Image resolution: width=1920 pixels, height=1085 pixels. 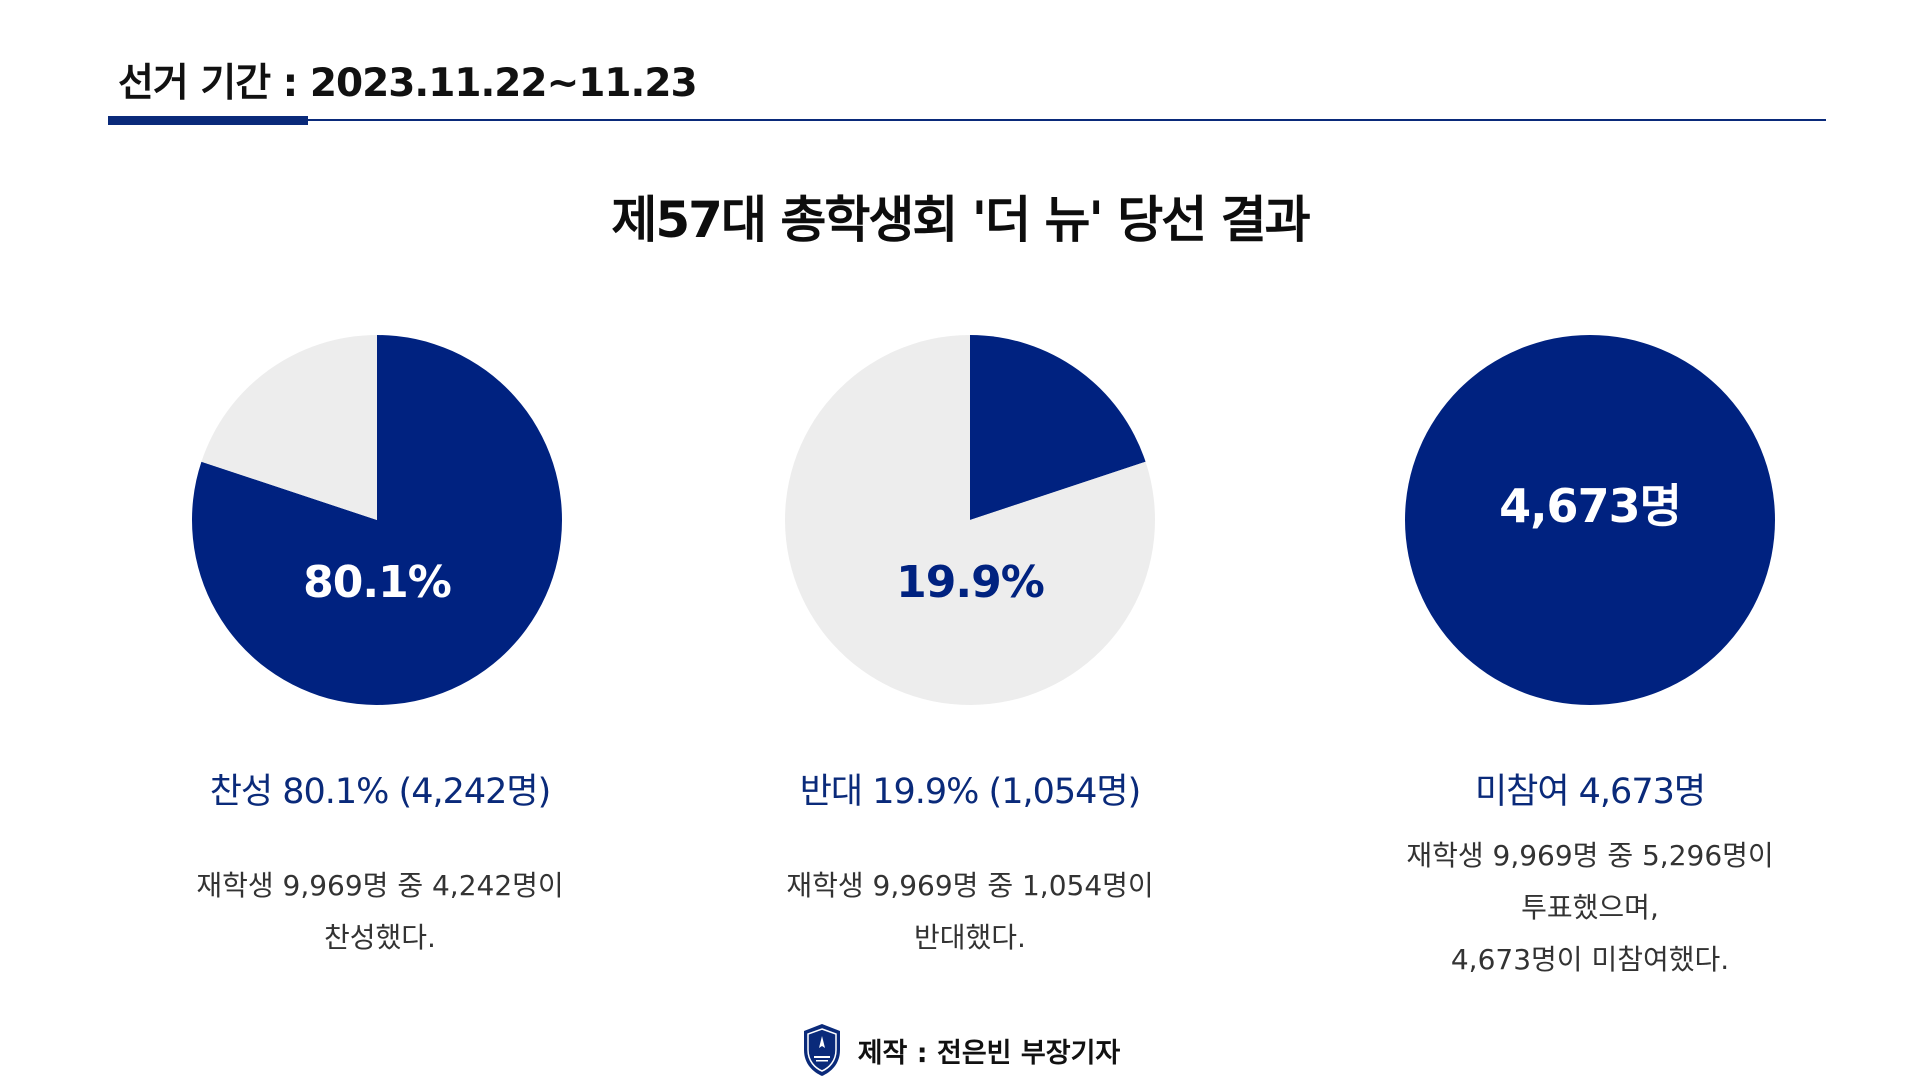 What do you see at coordinates (970, 937) in the screenshot?
I see `description-line: 반대했다.` at bounding box center [970, 937].